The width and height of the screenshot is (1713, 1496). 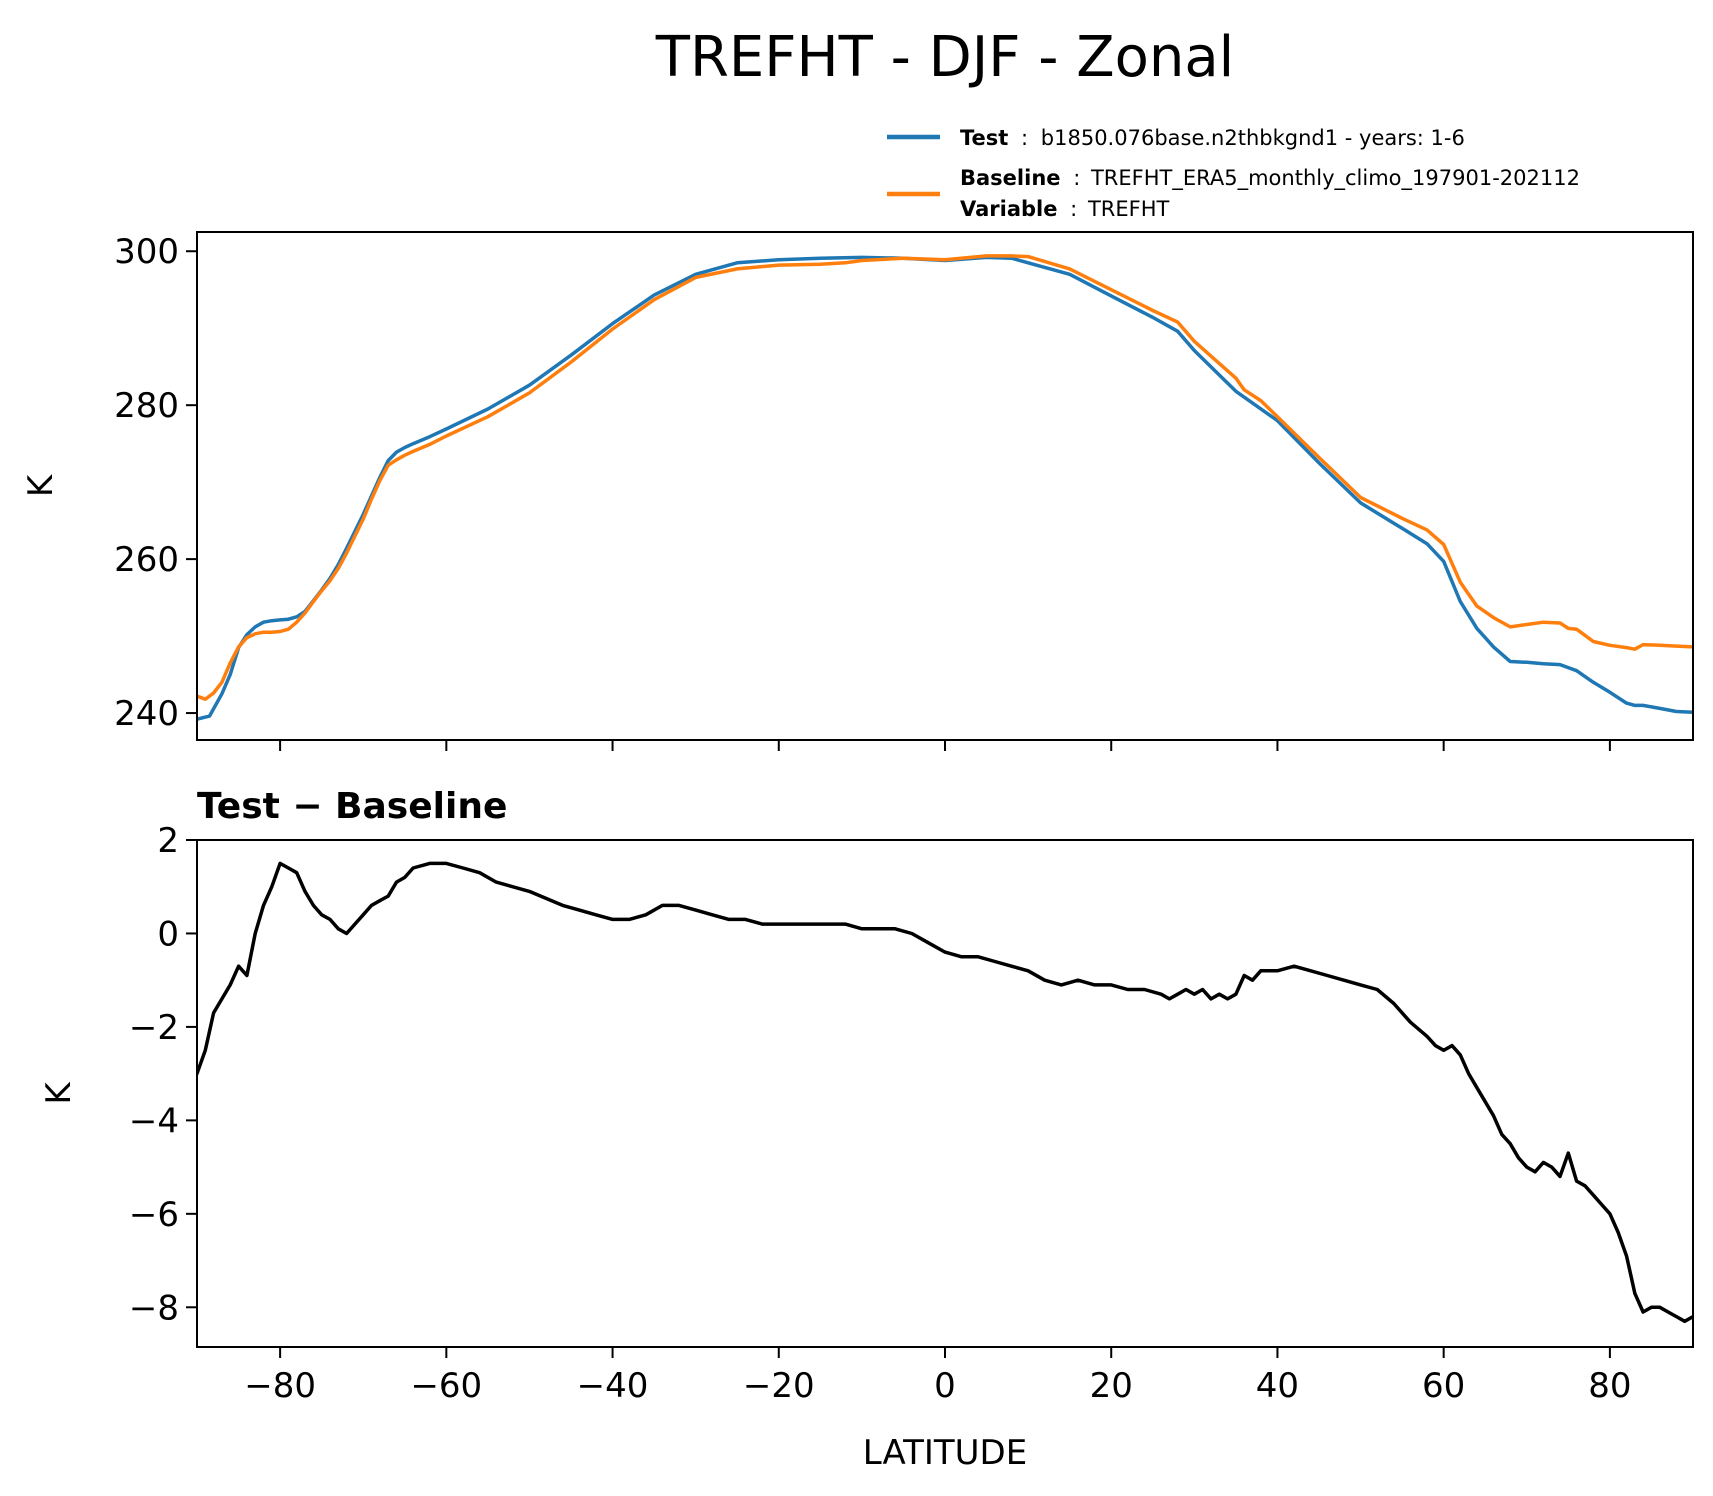 I want to click on x-tick-label: −80, so click(x=280, y=1386).